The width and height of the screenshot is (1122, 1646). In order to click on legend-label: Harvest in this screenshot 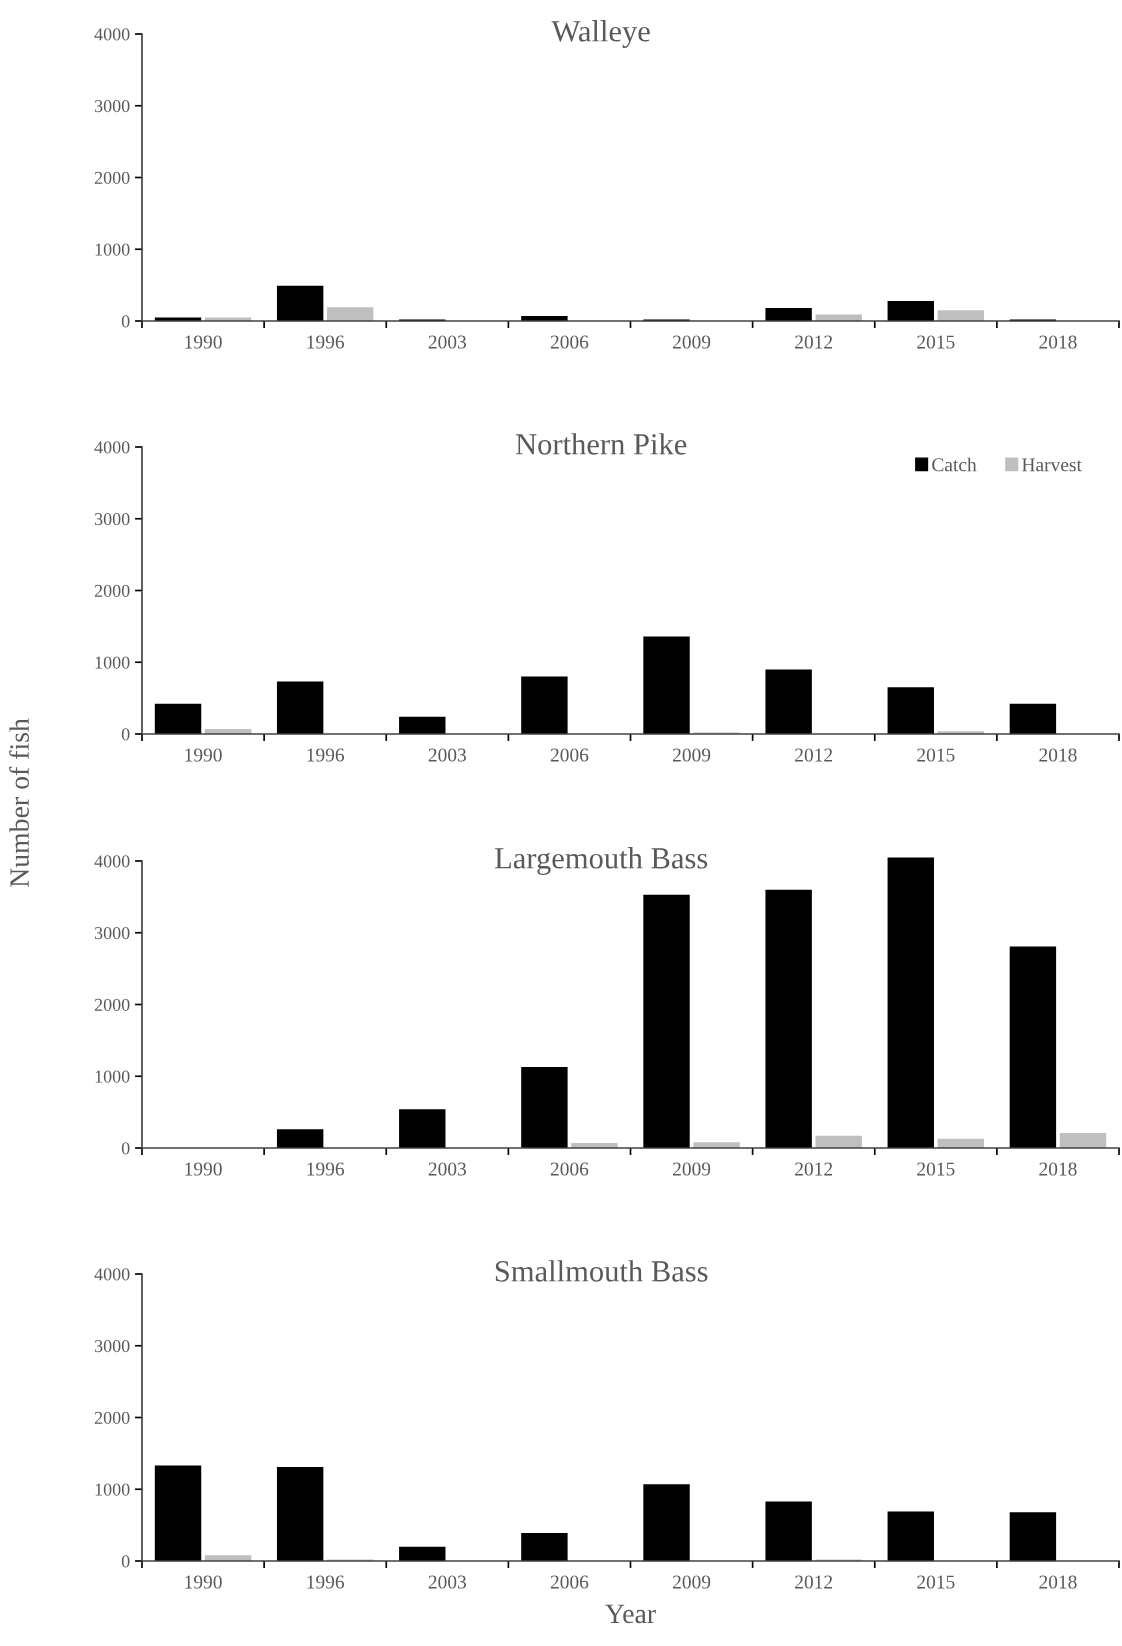, I will do `click(1052, 465)`.